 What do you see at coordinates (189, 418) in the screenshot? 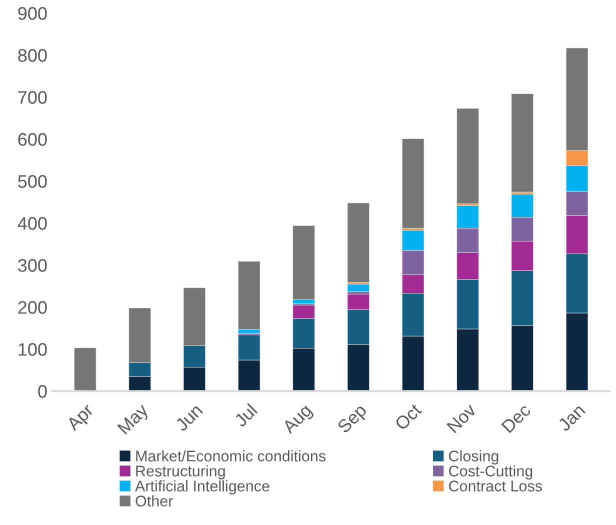
I see `x-tick-label: Jun` at bounding box center [189, 418].